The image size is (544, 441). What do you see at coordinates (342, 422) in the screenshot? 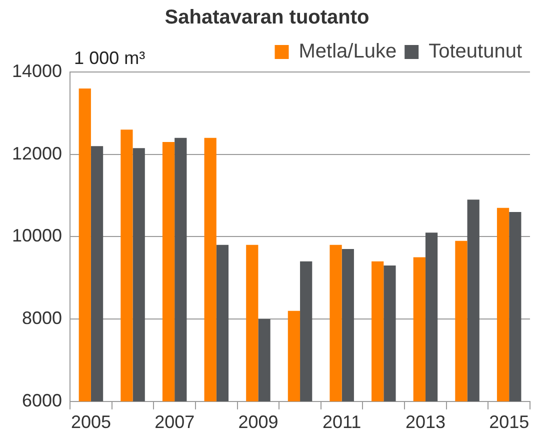
I see `x-tick-label: 2011` at bounding box center [342, 422].